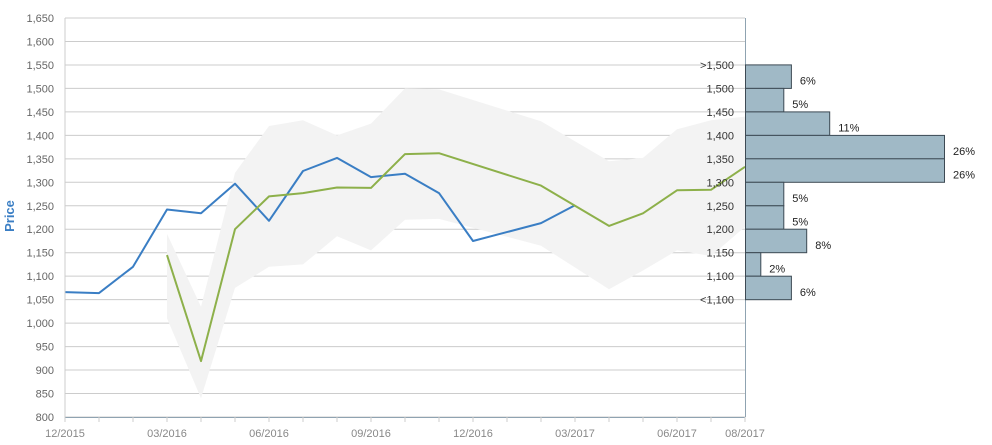 The width and height of the screenshot is (992, 445). Describe the element at coordinates (720, 207) in the screenshot. I see `distribution-bin-label: 1,250` at that location.